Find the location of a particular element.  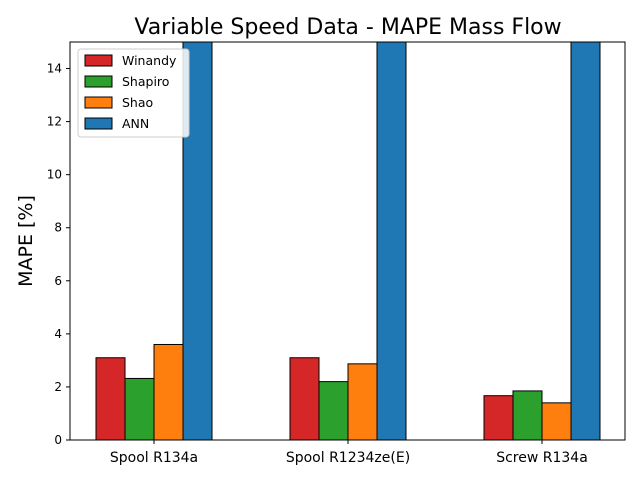

y-tick-label: 6 is located at coordinates (58, 281).